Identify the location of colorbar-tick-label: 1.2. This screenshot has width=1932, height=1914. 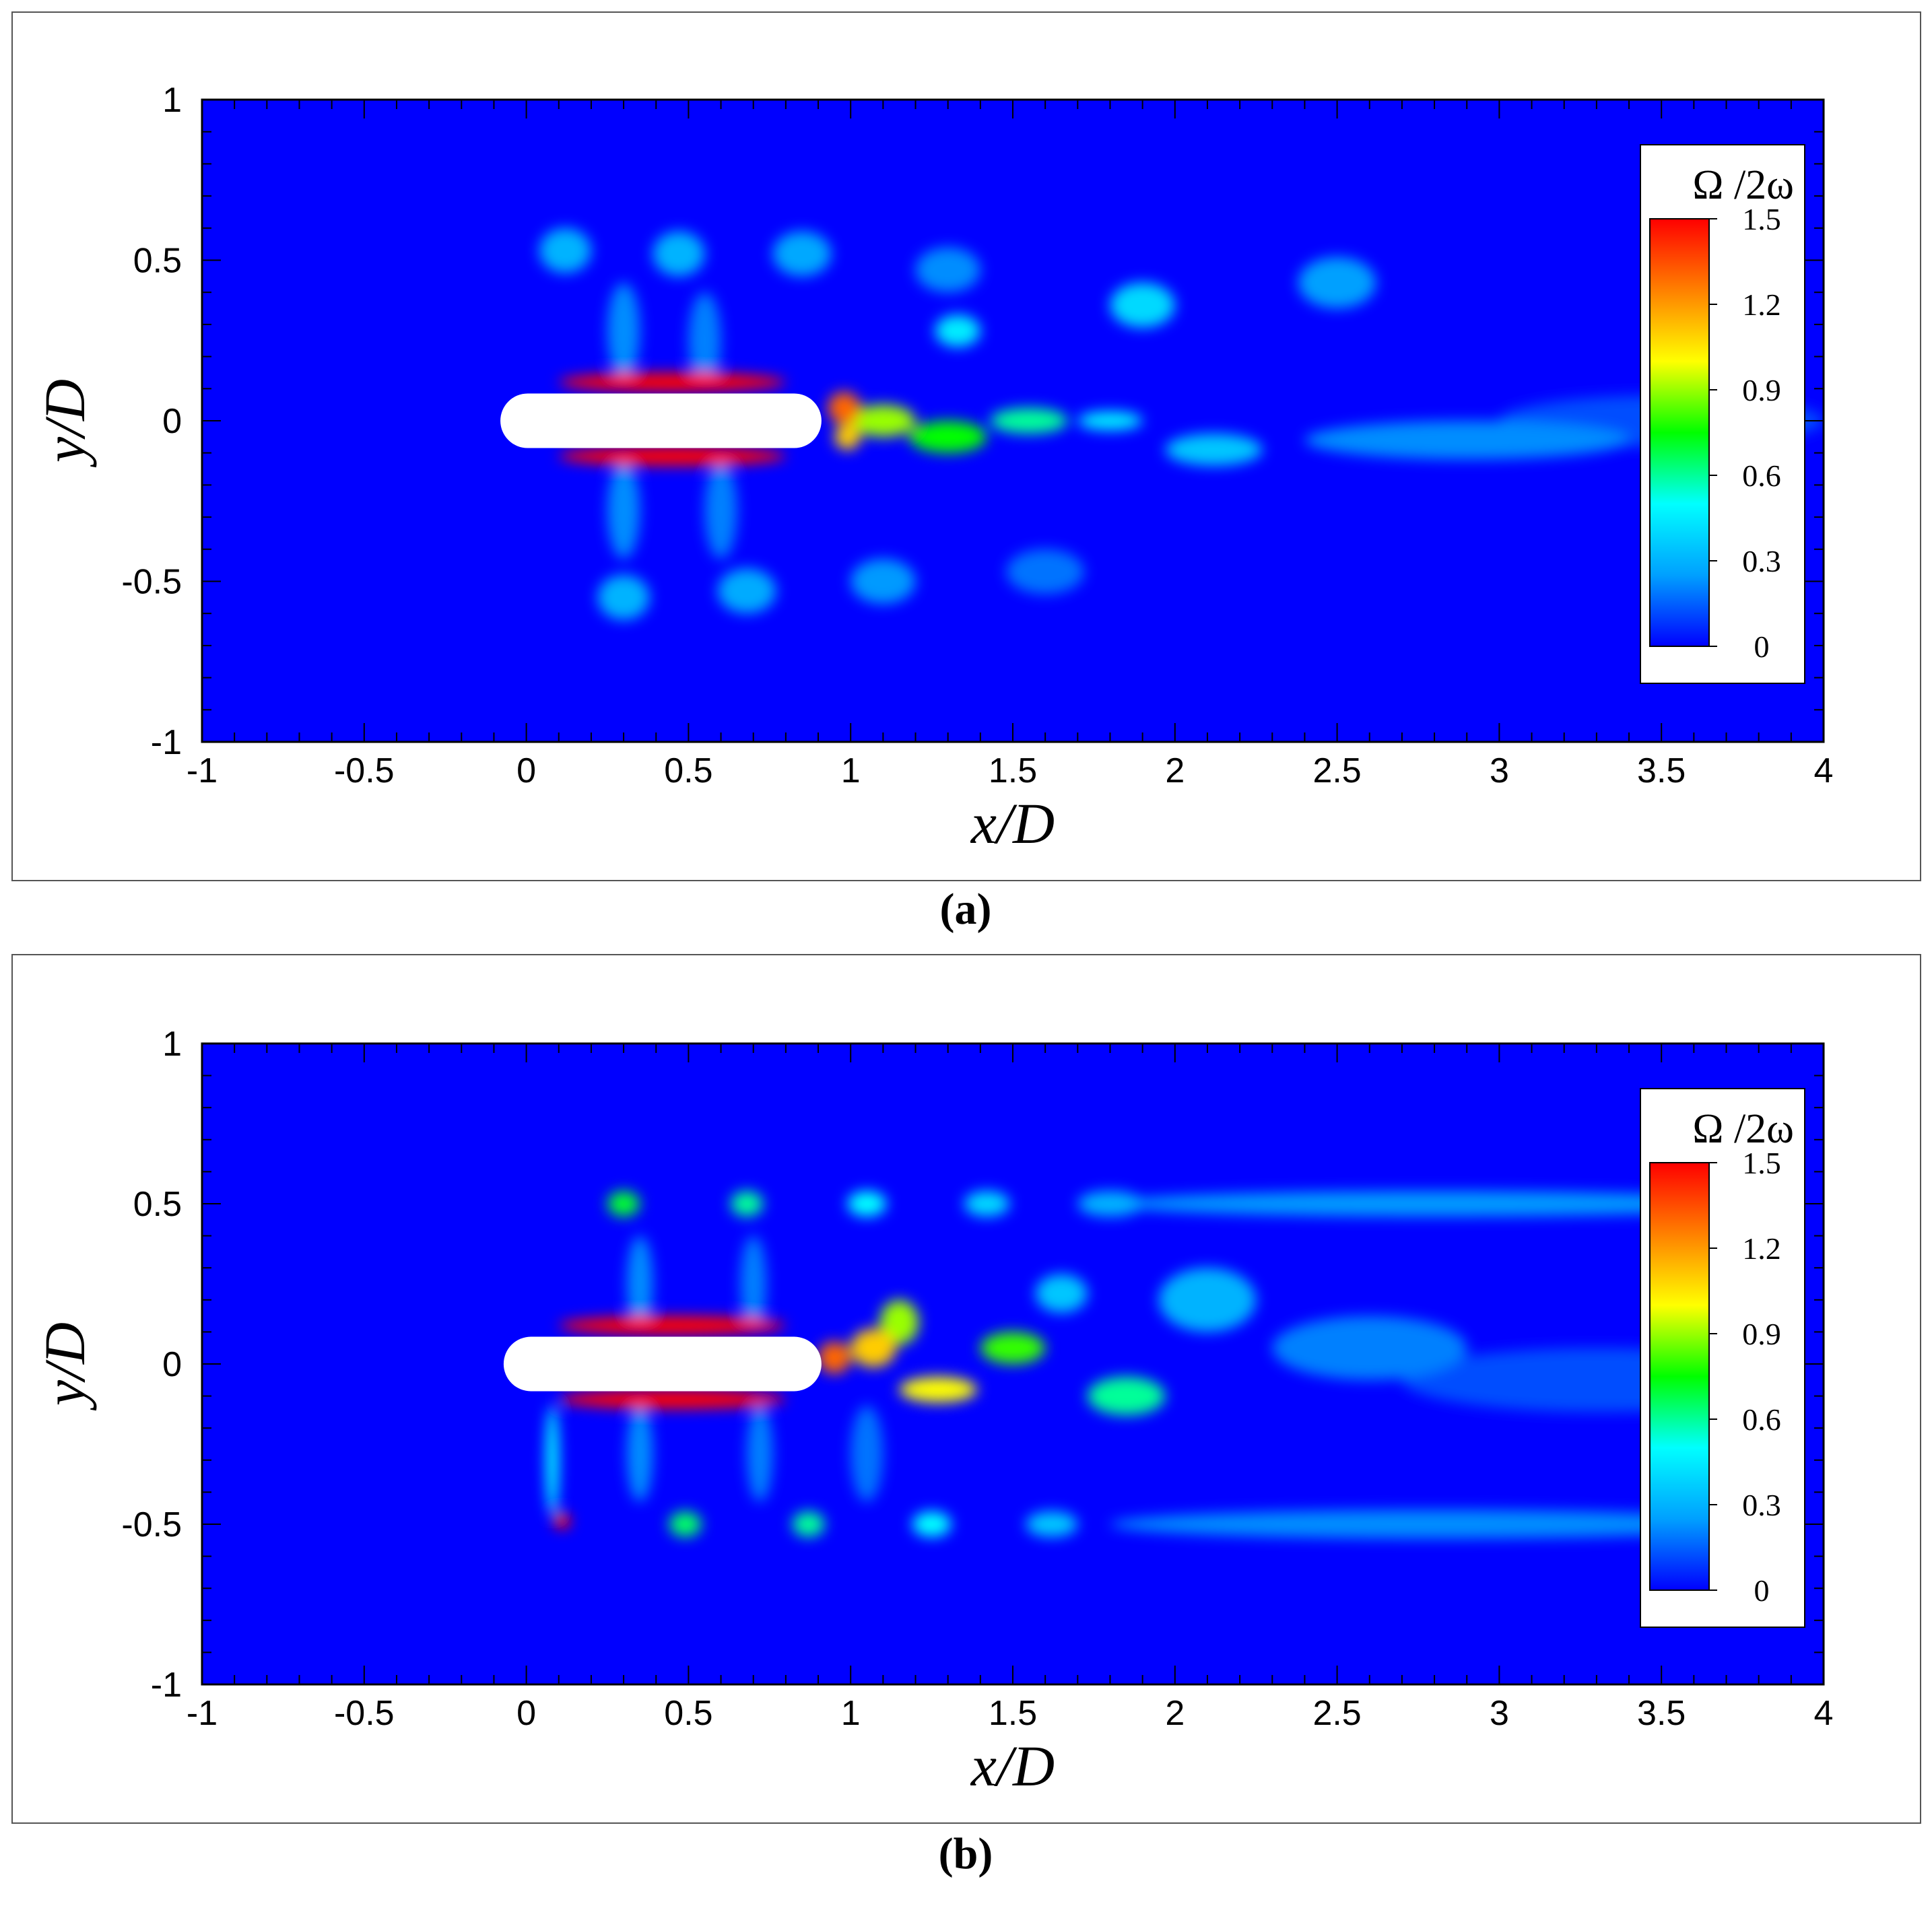
(1762, 1248).